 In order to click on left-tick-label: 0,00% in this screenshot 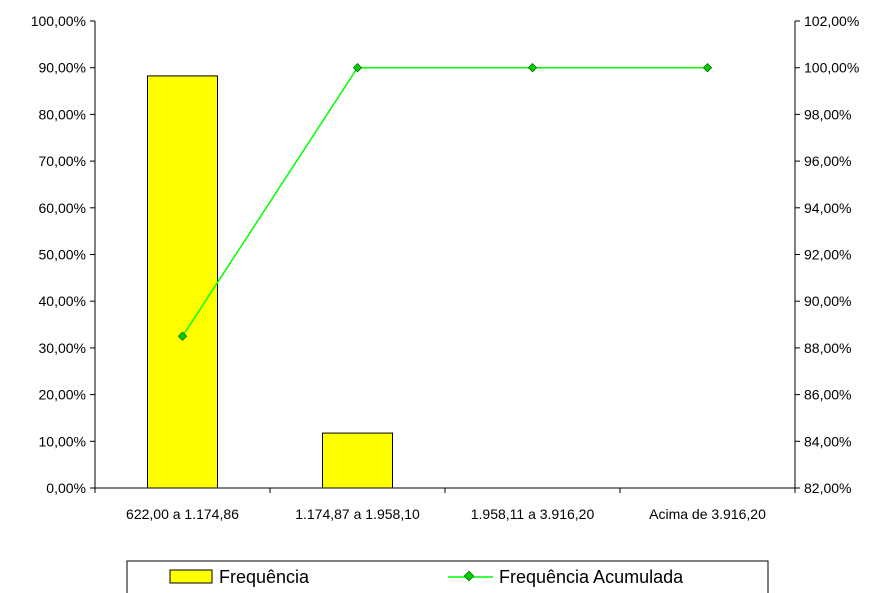, I will do `click(66, 488)`.